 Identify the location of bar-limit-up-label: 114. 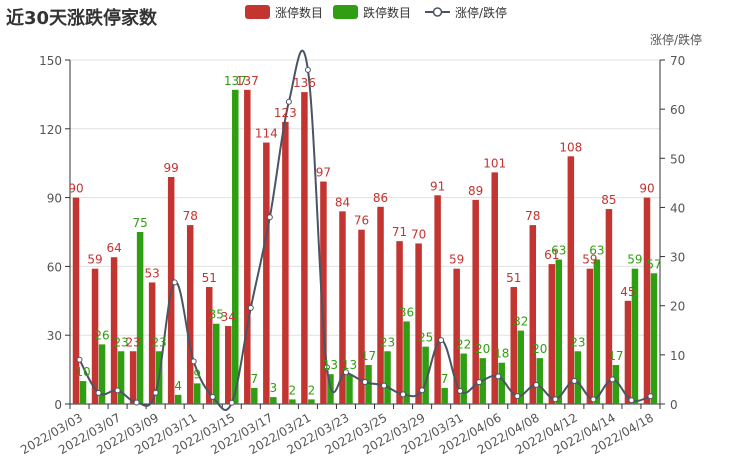
(266, 134).